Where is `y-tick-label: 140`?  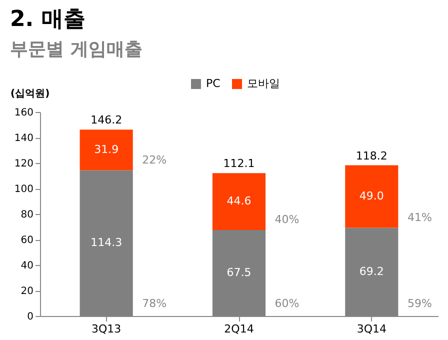
y-tick-label: 140 is located at coordinates (24, 138).